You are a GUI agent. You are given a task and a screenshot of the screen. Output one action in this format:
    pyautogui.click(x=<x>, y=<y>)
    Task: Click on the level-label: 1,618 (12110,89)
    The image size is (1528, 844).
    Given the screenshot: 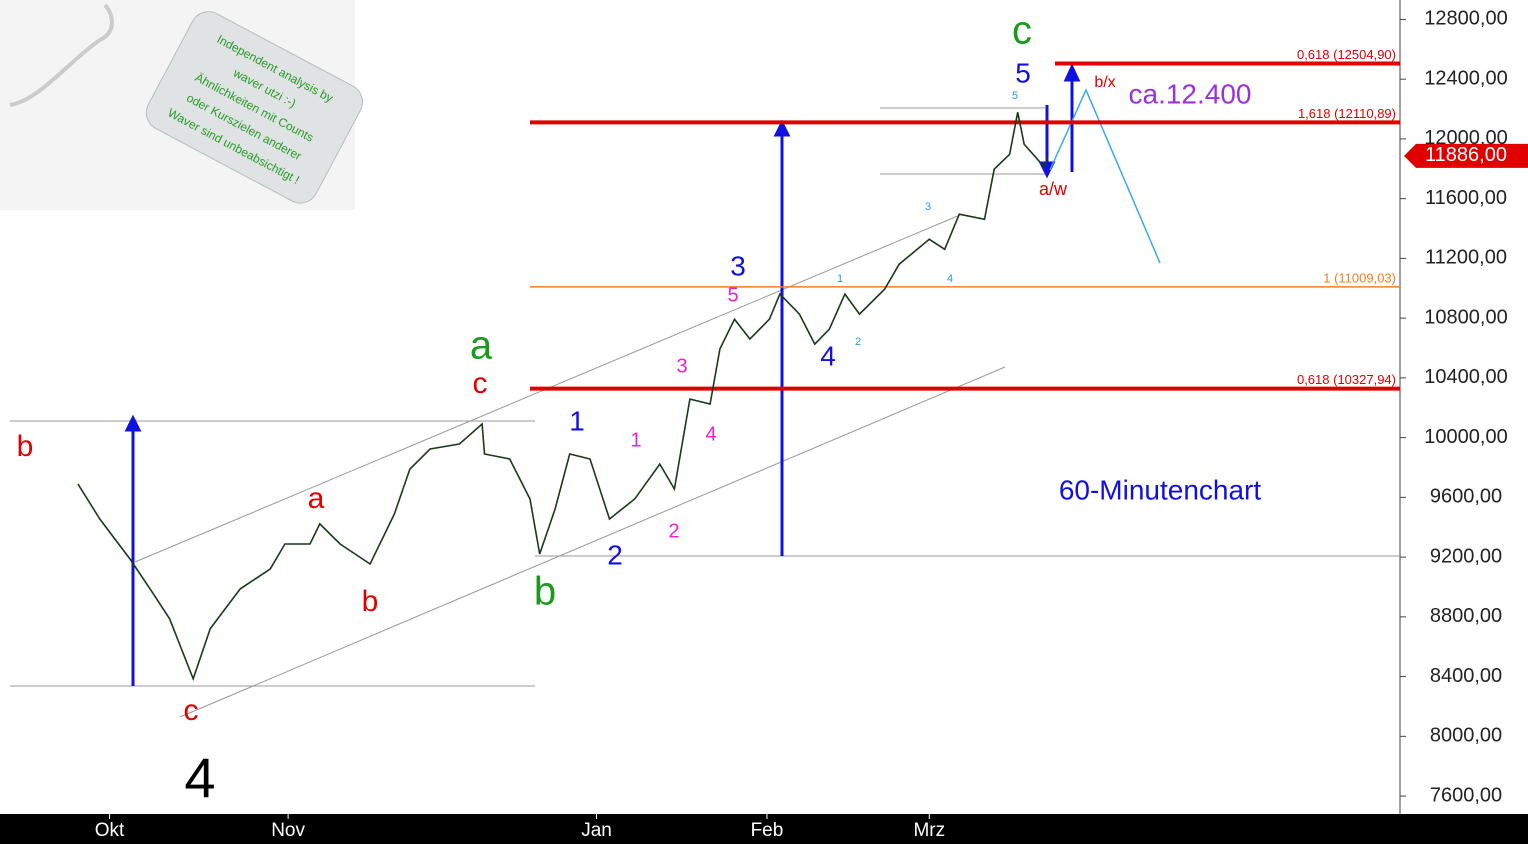 What is the action you would take?
    pyautogui.click(x=1347, y=113)
    